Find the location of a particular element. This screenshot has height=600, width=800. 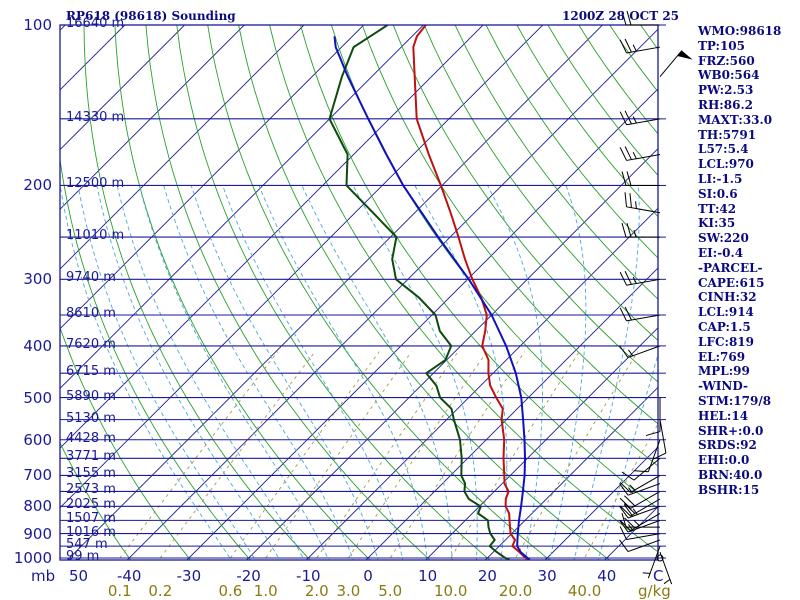

mixing-ratio-unit-label: g/kg is located at coordinates (654, 591).